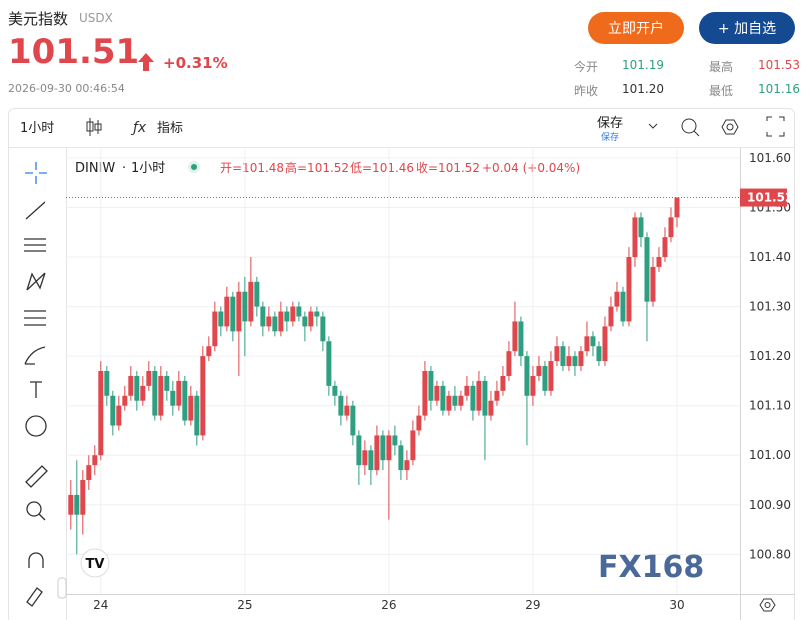 This screenshot has width=803, height=620. I want to click on fx-icon: ƒx, so click(138, 128).